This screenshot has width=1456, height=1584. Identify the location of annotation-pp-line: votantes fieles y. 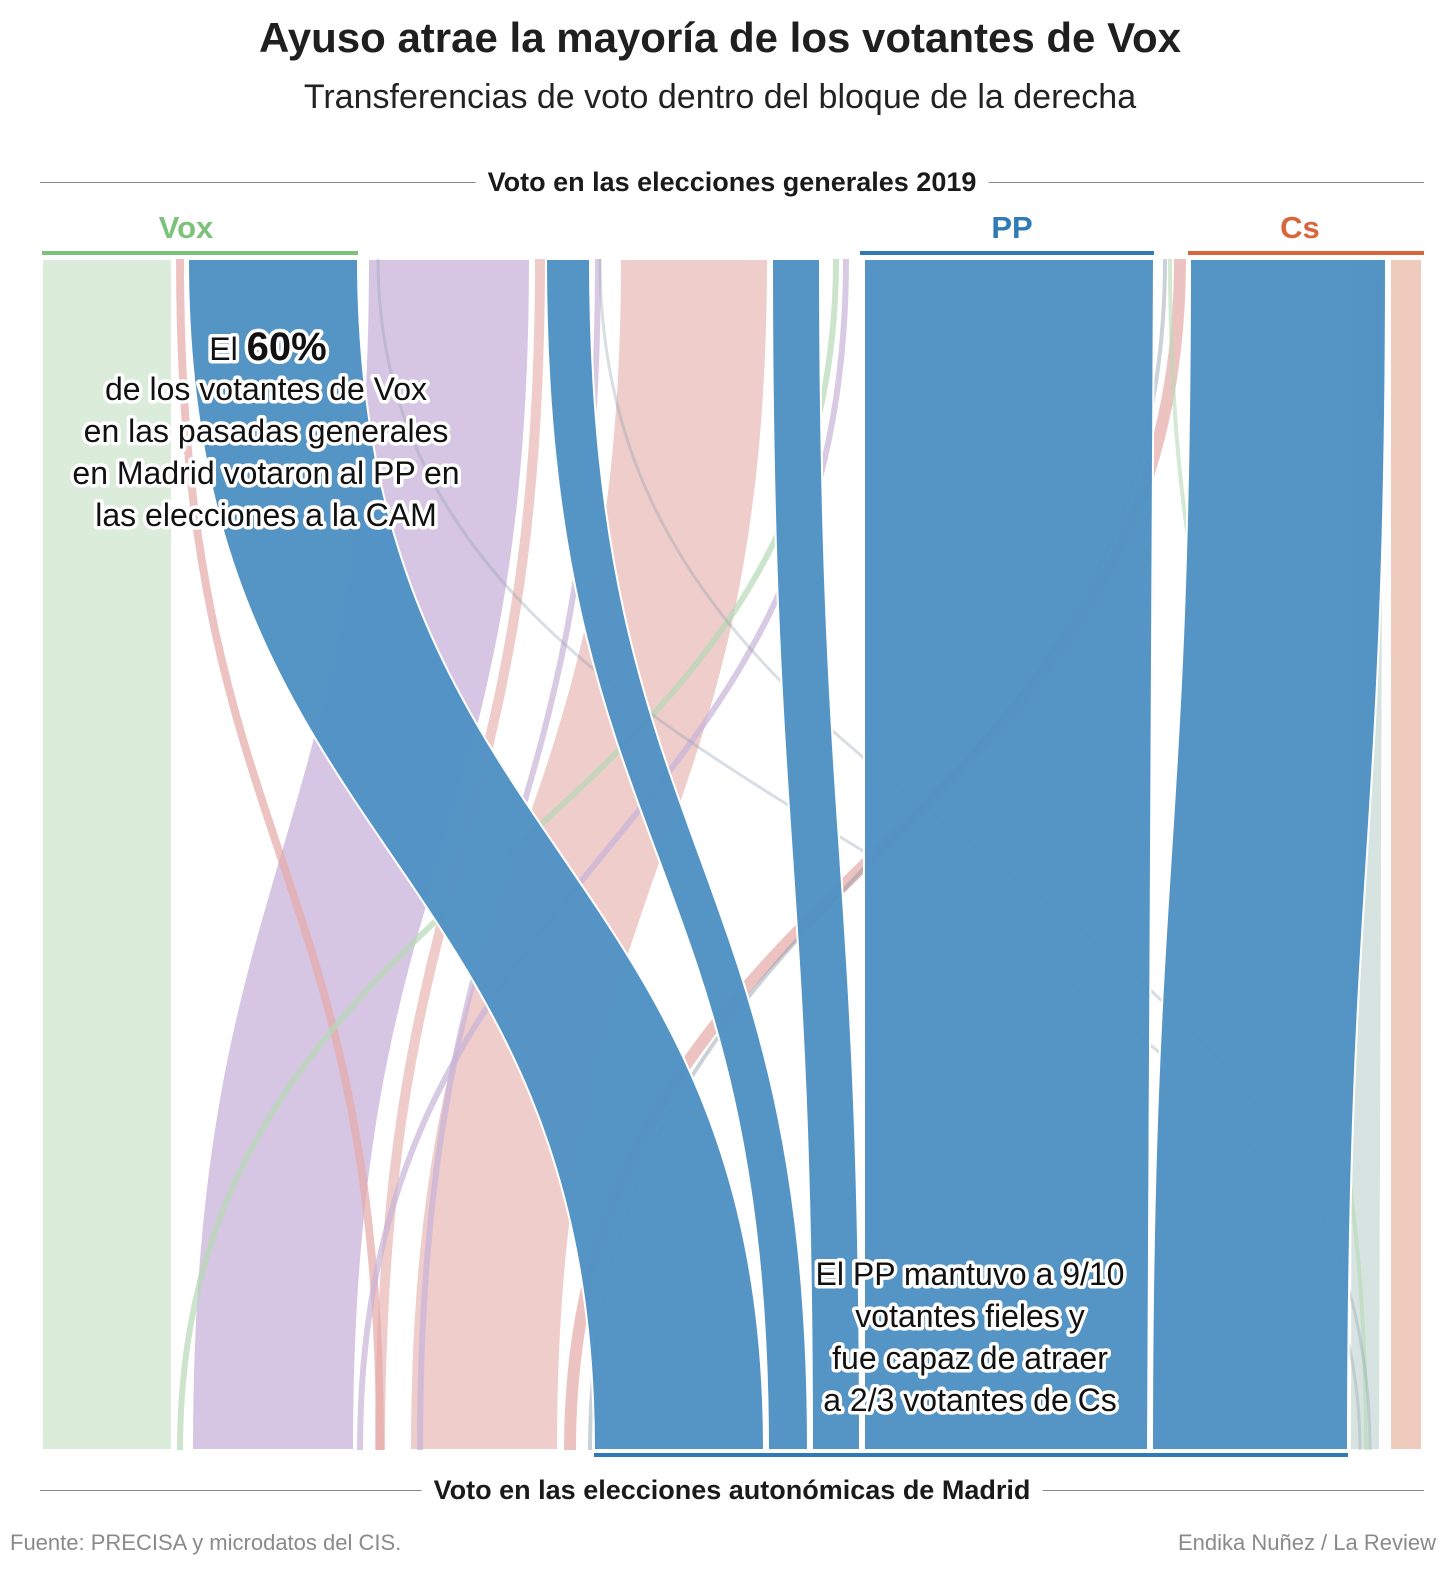
(969, 1316).